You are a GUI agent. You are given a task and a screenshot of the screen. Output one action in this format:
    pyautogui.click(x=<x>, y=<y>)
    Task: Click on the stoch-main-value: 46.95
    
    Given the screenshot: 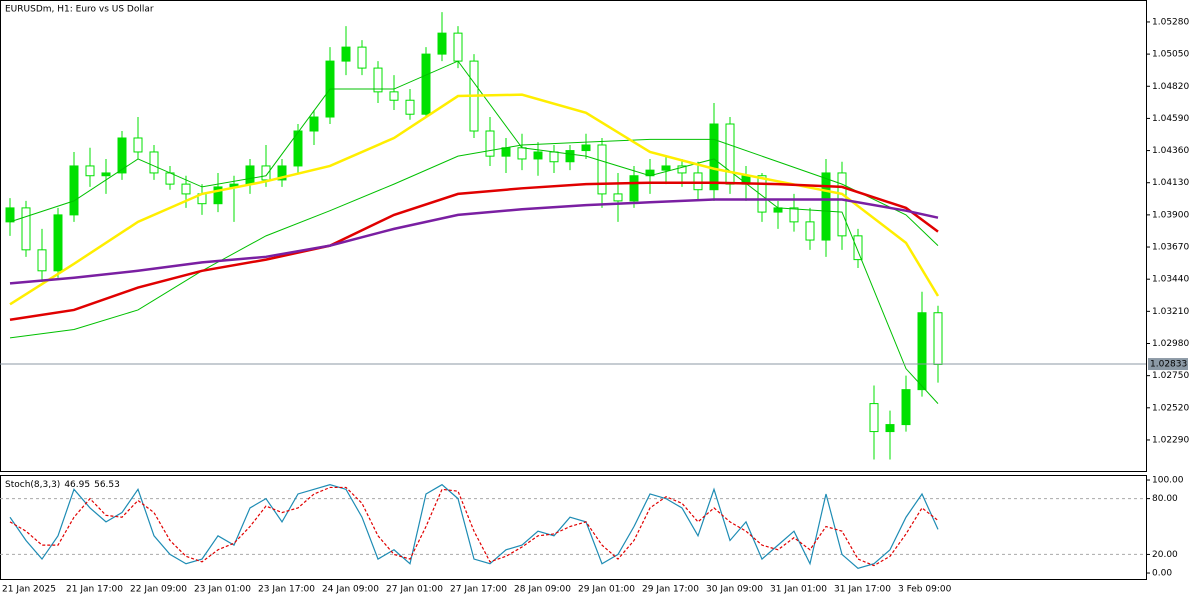 What is the action you would take?
    pyautogui.click(x=77, y=485)
    